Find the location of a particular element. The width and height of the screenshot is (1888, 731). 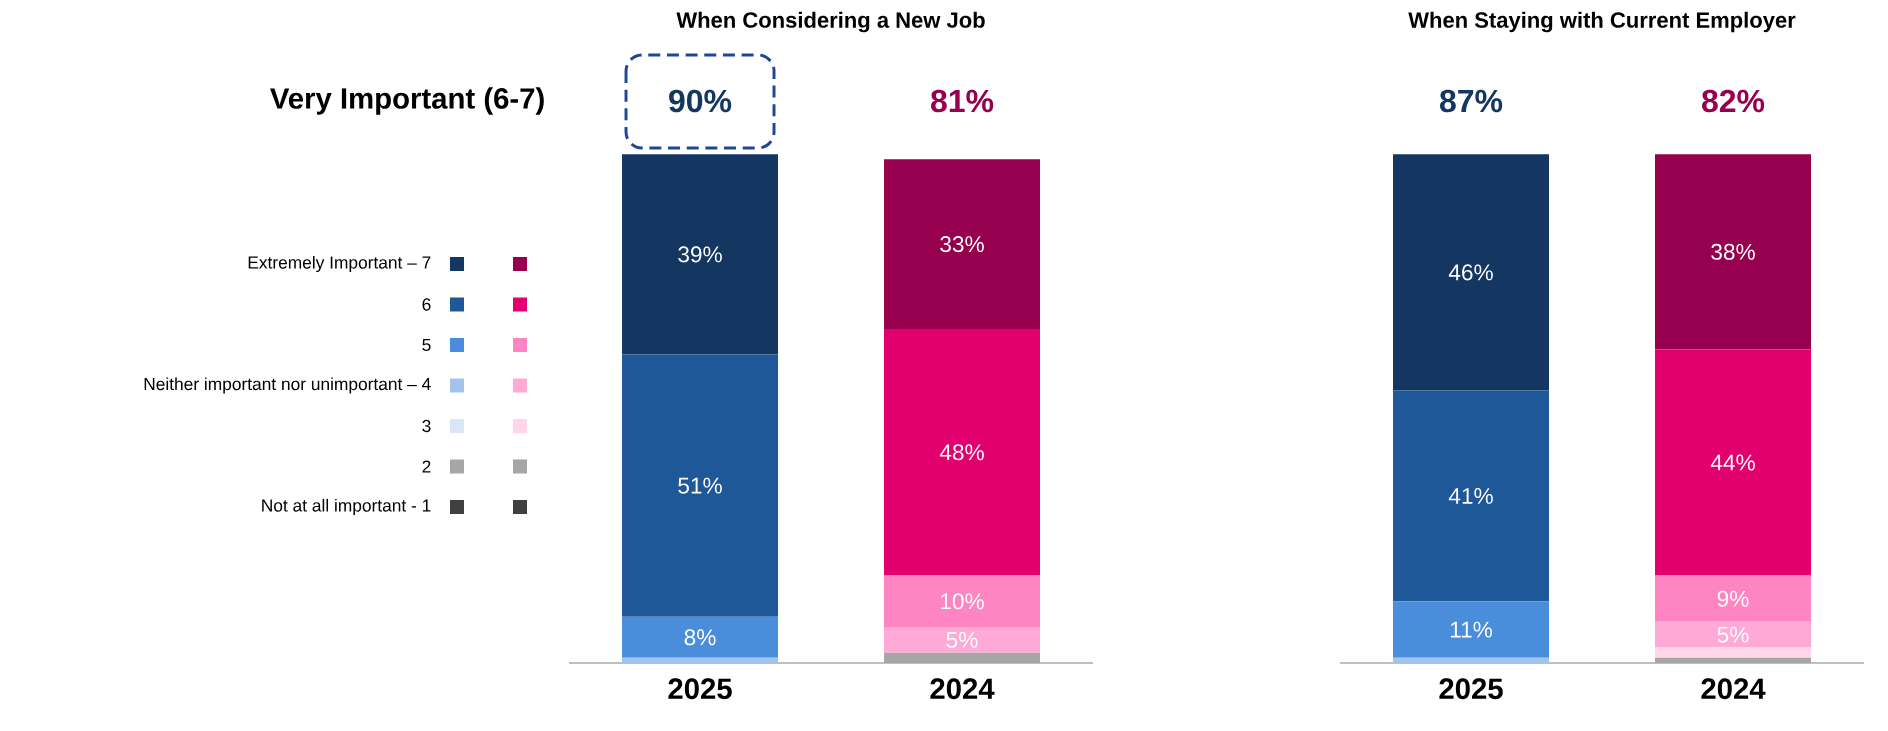

legend-label: 5 is located at coordinates (426, 345).